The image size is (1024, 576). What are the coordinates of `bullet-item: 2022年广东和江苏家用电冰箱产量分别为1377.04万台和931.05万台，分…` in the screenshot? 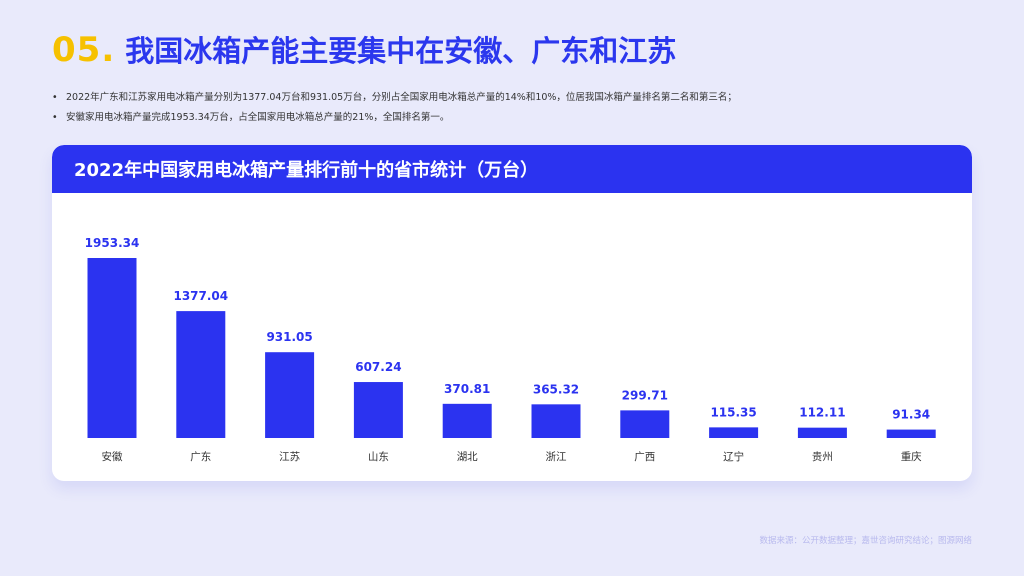 It's located at (394, 98).